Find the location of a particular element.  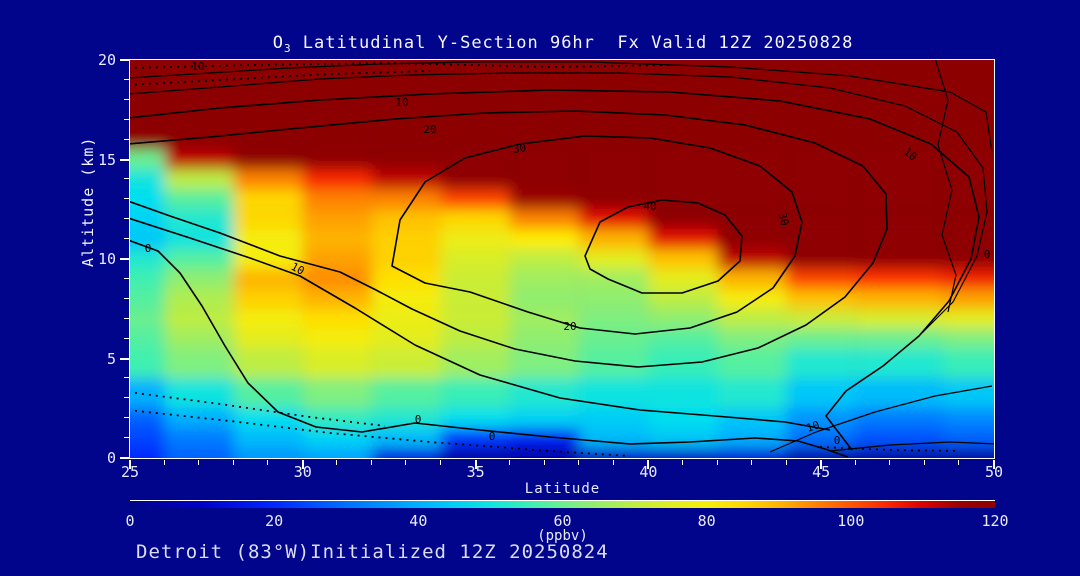

contour-label: 30 is located at coordinates (519, 148).